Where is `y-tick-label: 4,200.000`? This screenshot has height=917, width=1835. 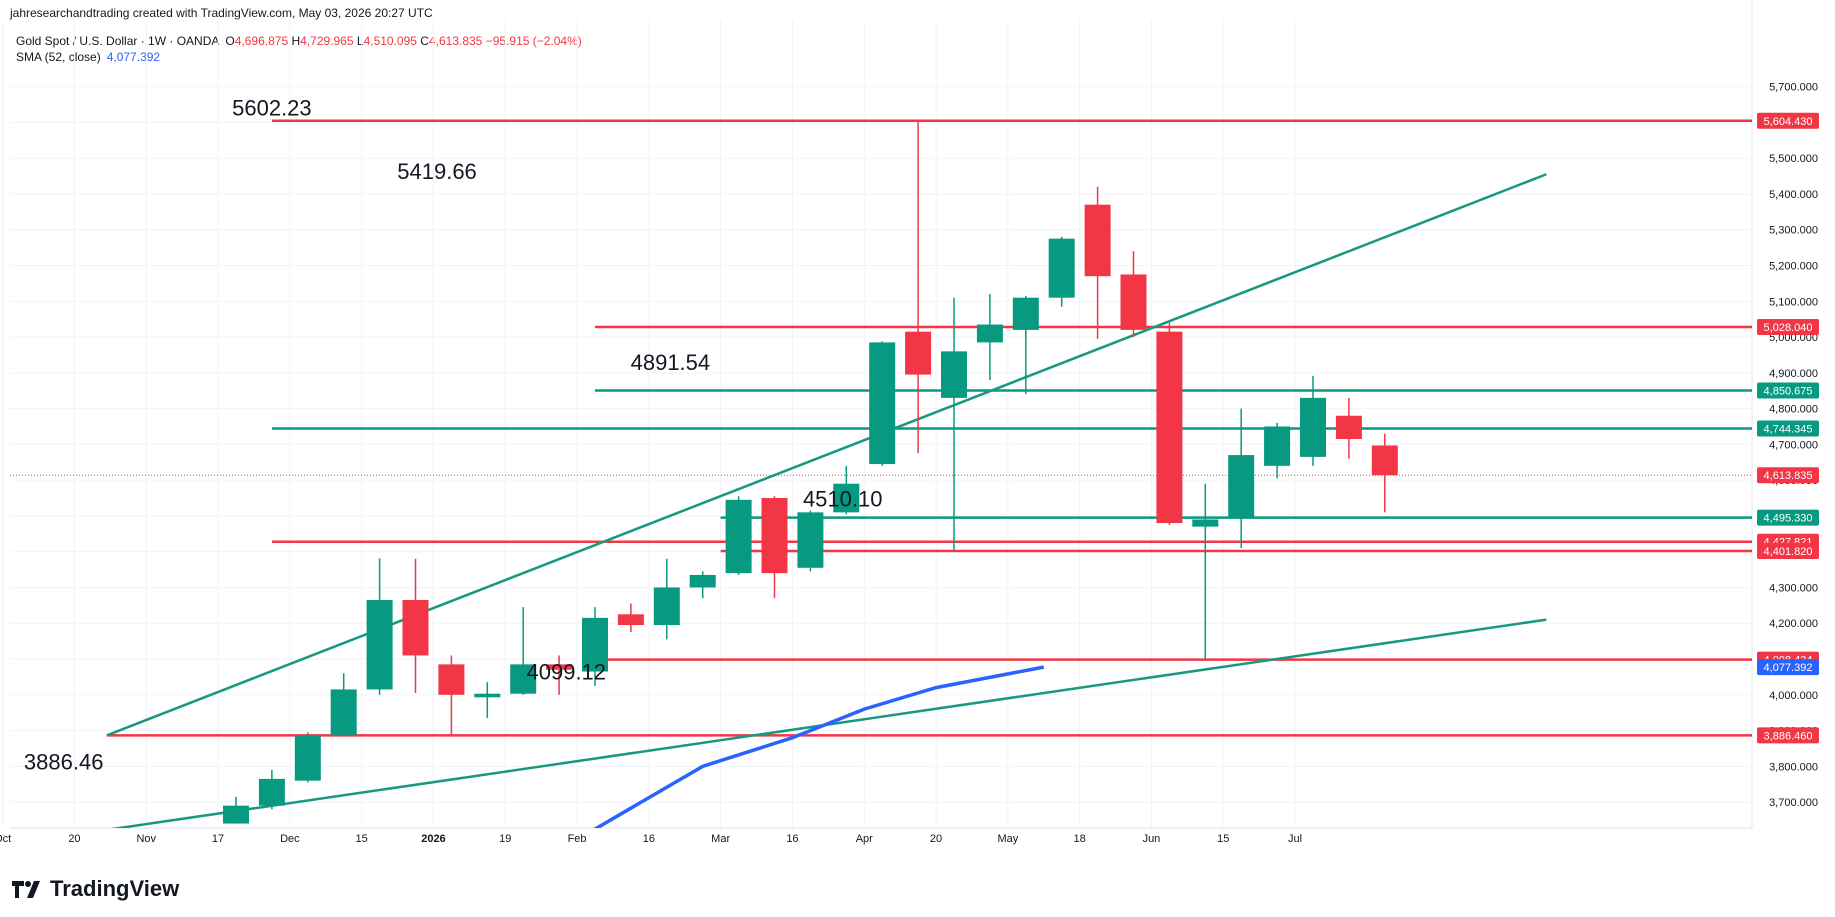
y-tick-label: 4,200.000 is located at coordinates (1793, 624).